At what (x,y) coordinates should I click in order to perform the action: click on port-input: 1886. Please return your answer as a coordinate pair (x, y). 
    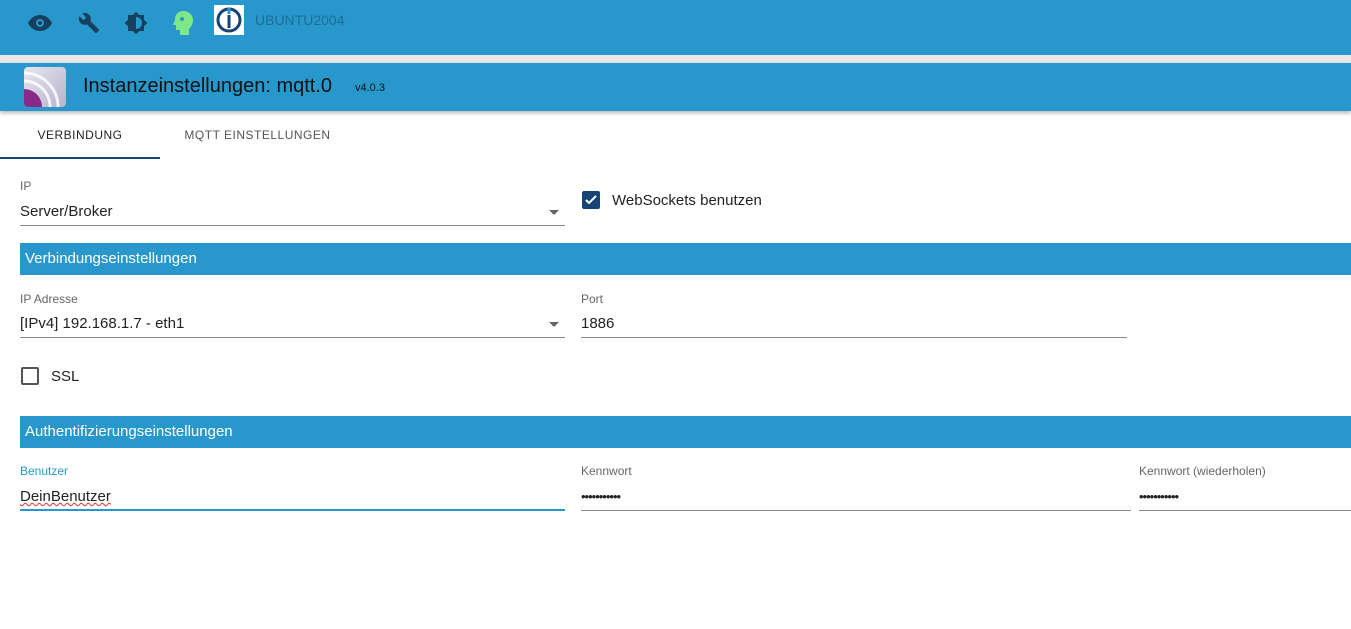
    Looking at the image, I should click on (854, 324).